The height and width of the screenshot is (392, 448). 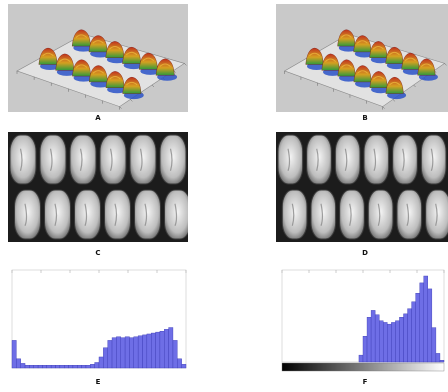 I want to click on panel-d-label: D, so click(x=365, y=253).